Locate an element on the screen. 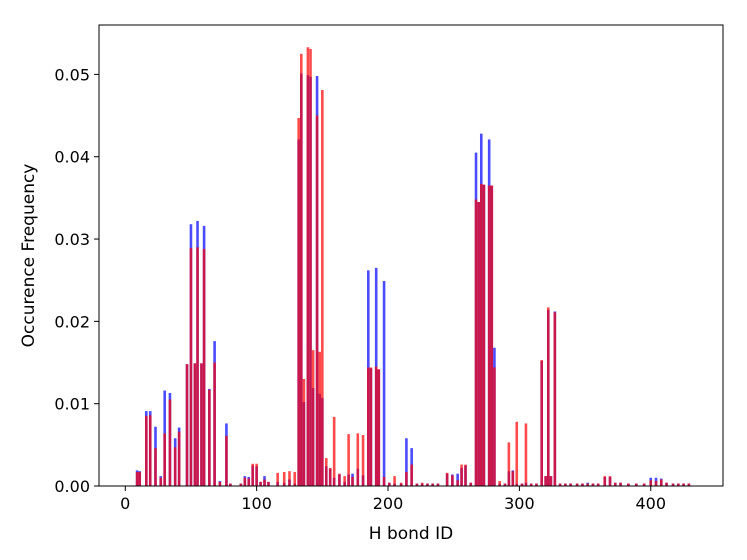 Image resolution: width=747 pixels, height=560 pixels. x-tick-label: 300 is located at coordinates (519, 503).